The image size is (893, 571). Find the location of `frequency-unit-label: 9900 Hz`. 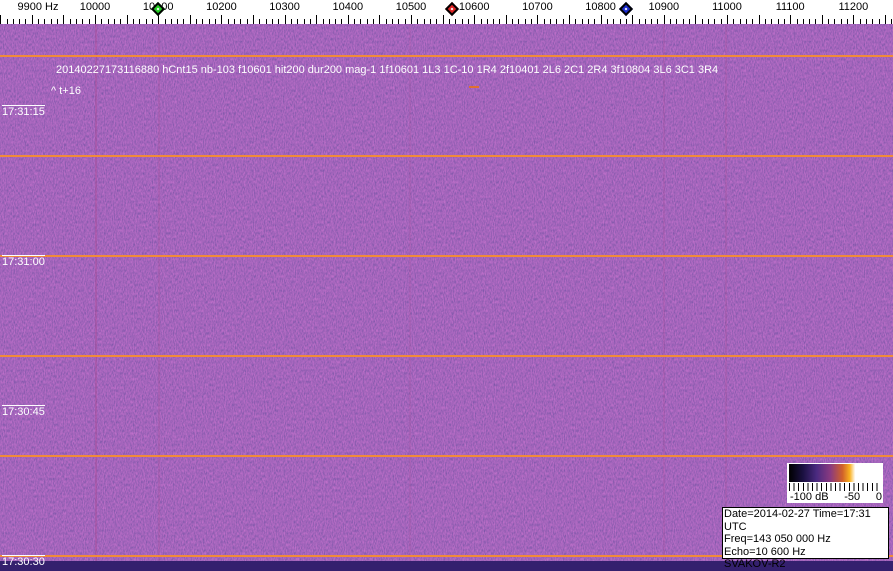

frequency-unit-label: 9900 Hz is located at coordinates (38, 7).